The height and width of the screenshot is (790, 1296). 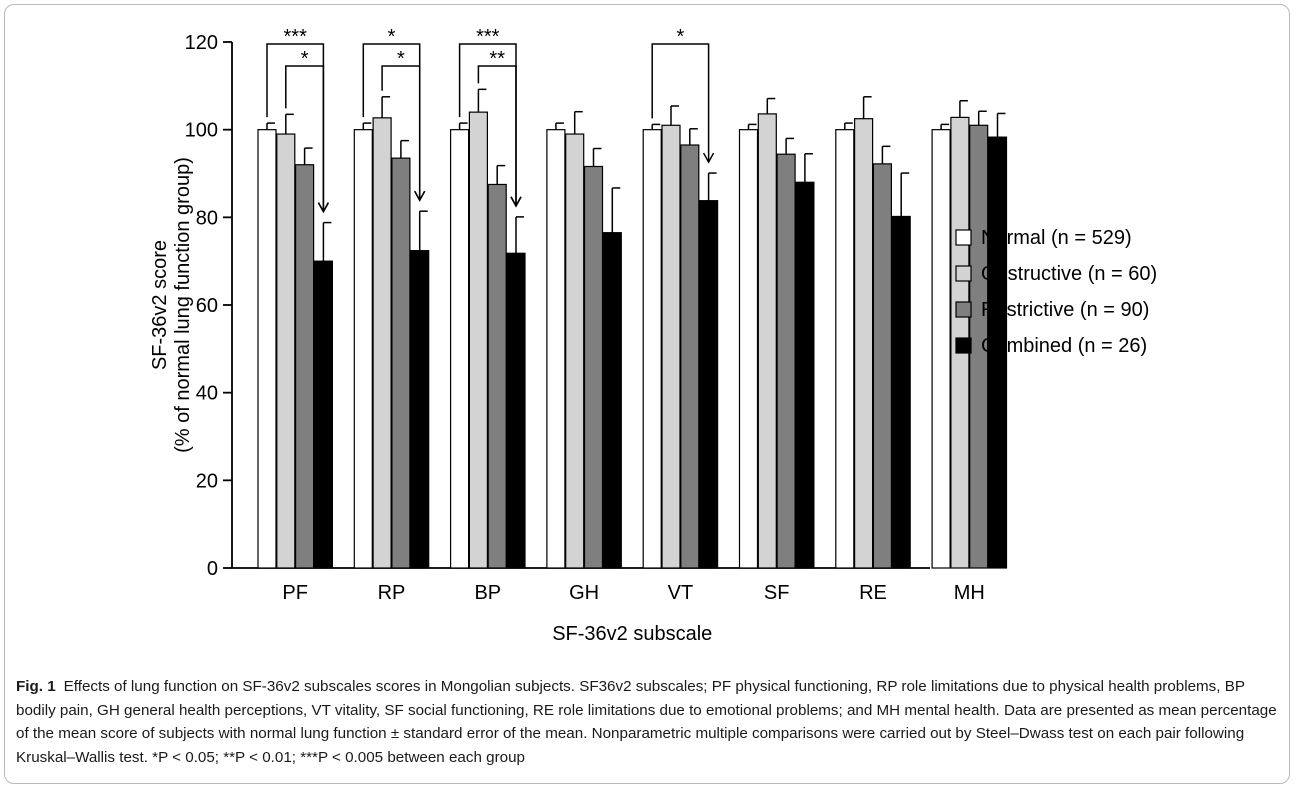 What do you see at coordinates (207, 394) in the screenshot?
I see `y-tick-label: 40` at bounding box center [207, 394].